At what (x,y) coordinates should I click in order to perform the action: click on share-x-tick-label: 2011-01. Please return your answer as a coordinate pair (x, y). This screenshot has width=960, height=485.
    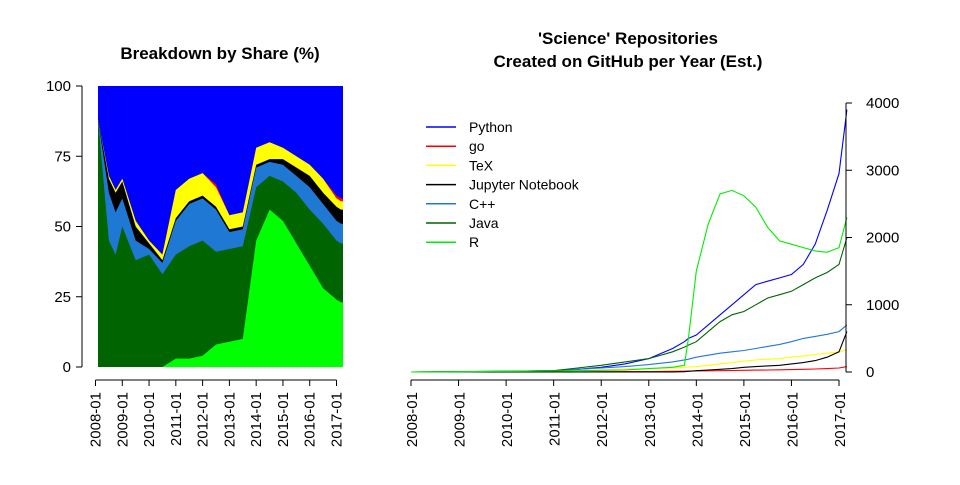
    Looking at the image, I should click on (176, 419).